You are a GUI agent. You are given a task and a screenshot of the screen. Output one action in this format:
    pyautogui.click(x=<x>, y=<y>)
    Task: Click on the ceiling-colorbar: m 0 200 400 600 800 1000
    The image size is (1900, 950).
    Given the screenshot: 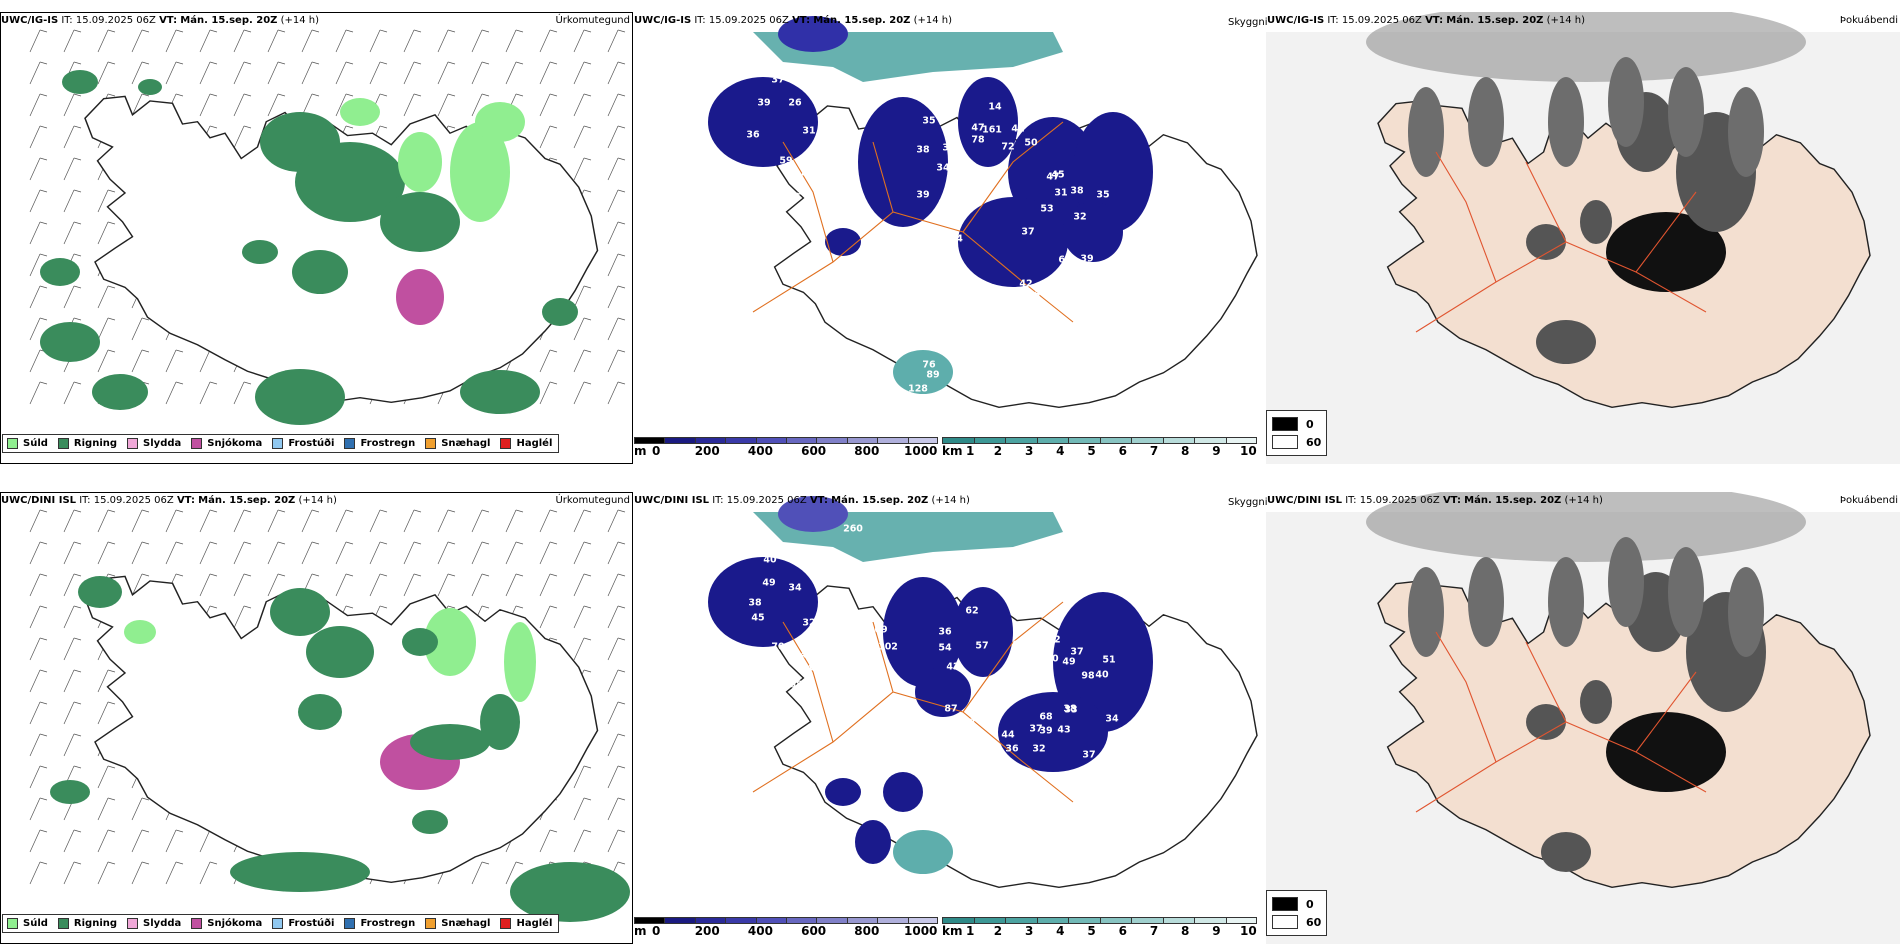 What is the action you would take?
    pyautogui.click(x=786, y=447)
    